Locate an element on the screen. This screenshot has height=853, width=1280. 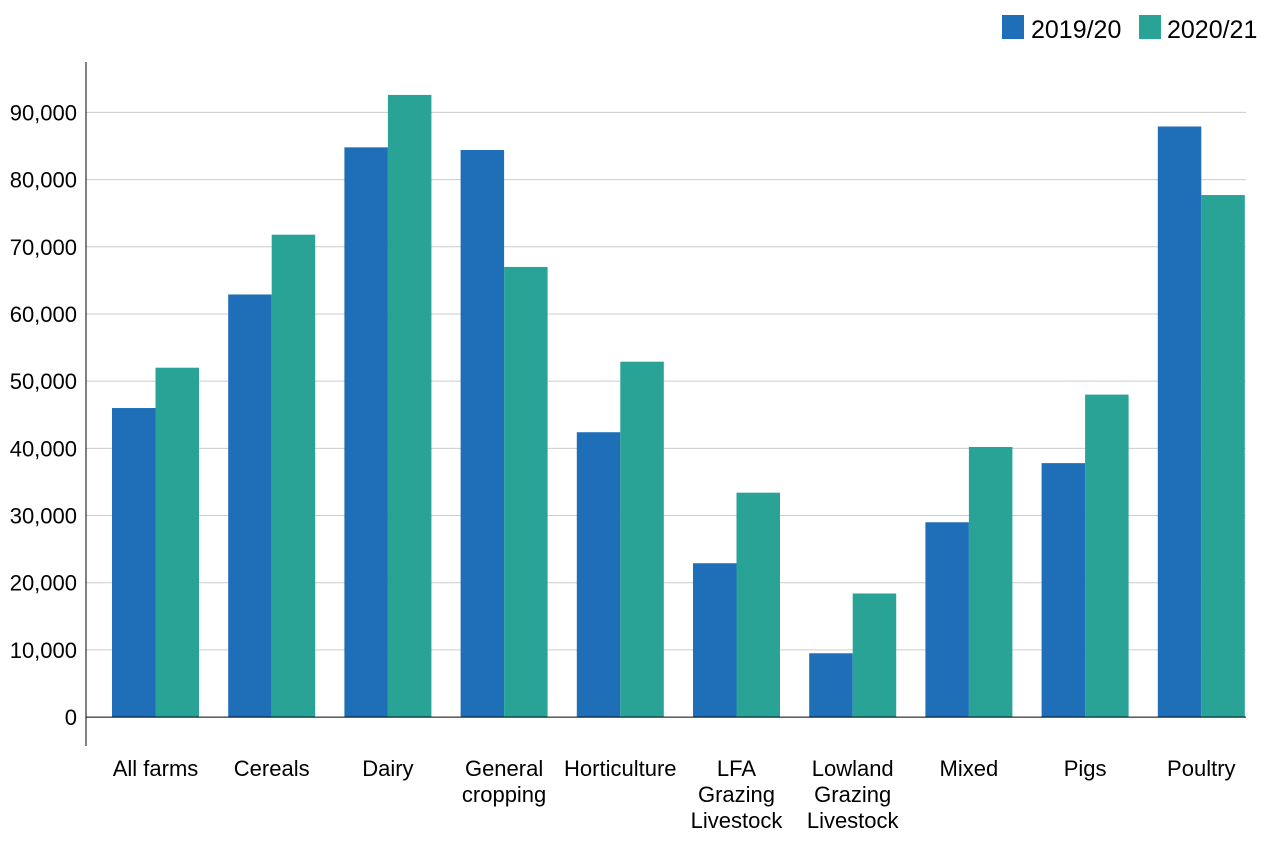
category-label: LFA Grazing Livestock is located at coordinates (737, 794).